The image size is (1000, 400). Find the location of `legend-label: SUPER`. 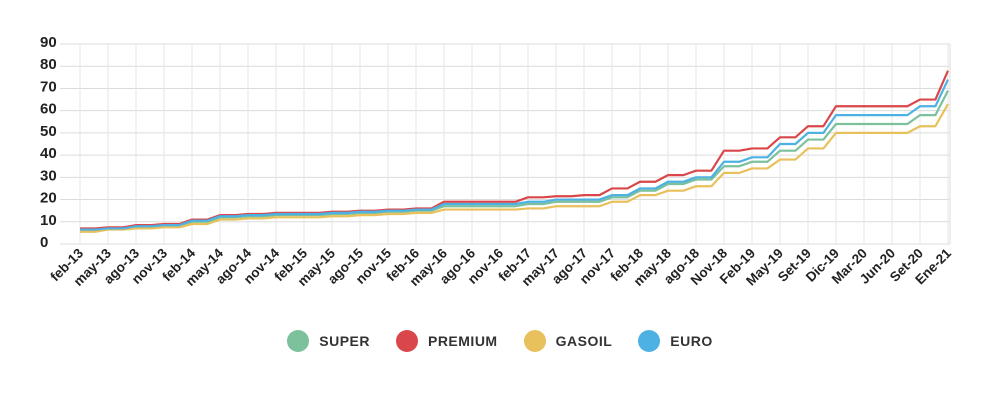

legend-label: SUPER is located at coordinates (344, 341).